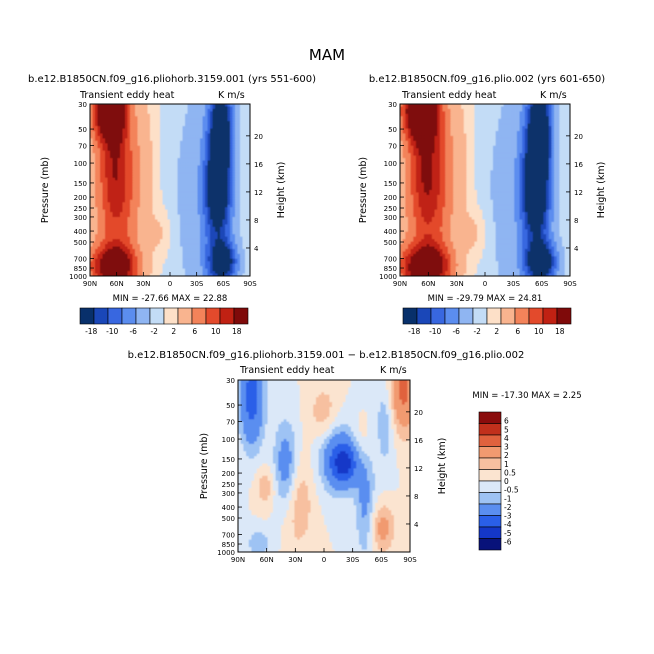 The height and width of the screenshot is (654, 654). Describe the element at coordinates (508, 524) in the screenshot. I see `colorbar-label: -4` at that location.